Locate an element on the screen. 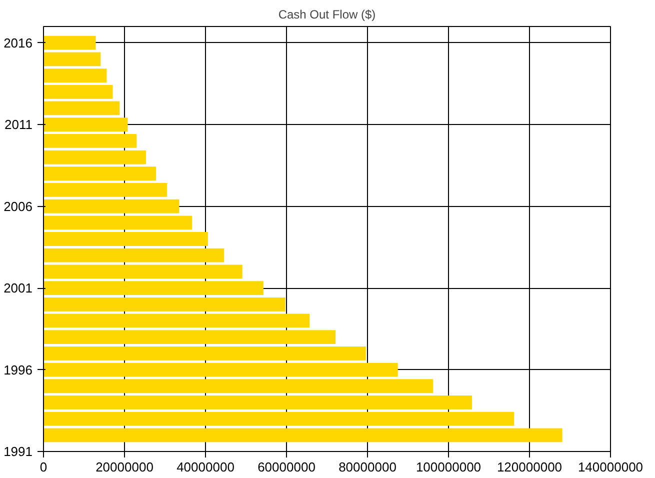 This screenshot has height=478, width=655. y-tick-label: 2001 is located at coordinates (18, 288).